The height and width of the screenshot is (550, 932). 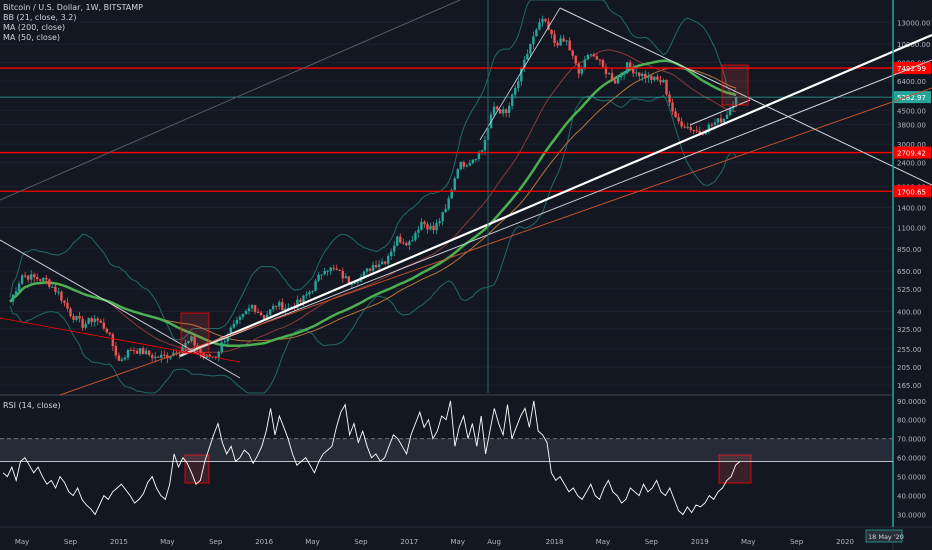 What do you see at coordinates (845, 542) in the screenshot?
I see `time-tick-label: 2020` at bounding box center [845, 542].